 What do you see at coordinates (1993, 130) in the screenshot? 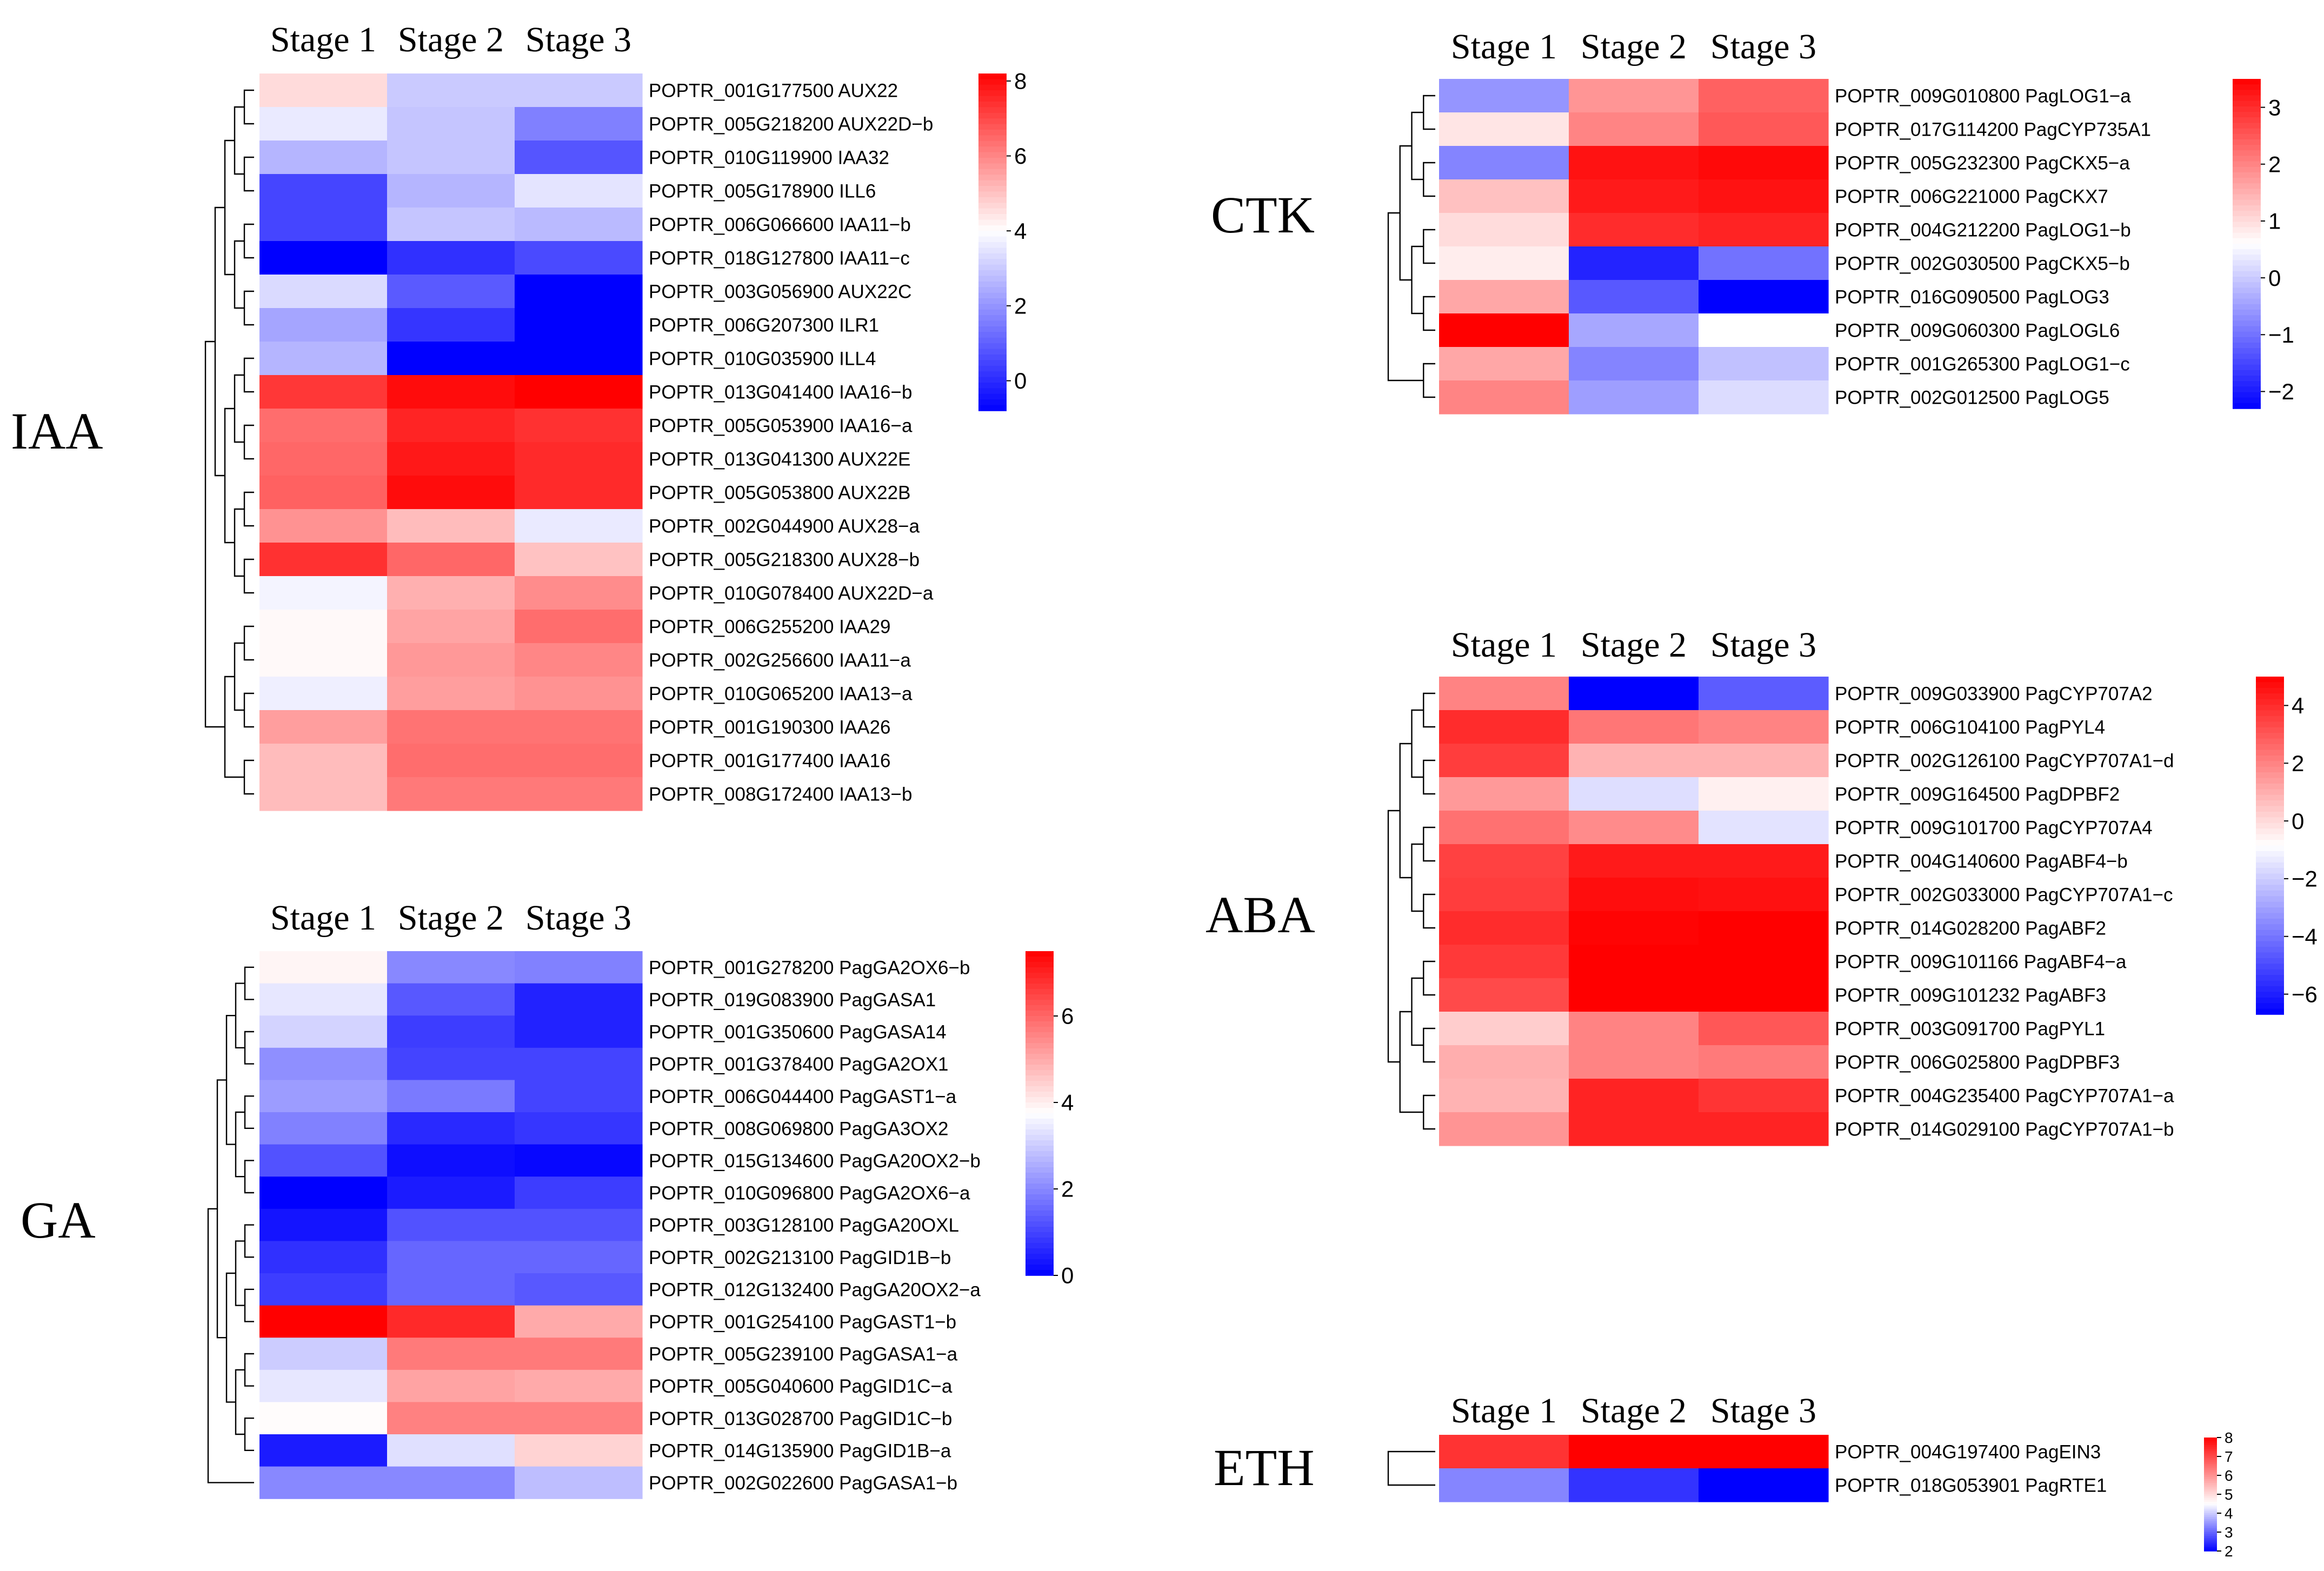
I see `gene-row-label: POPTR_017G114200 PagCYP735A1` at bounding box center [1993, 130].